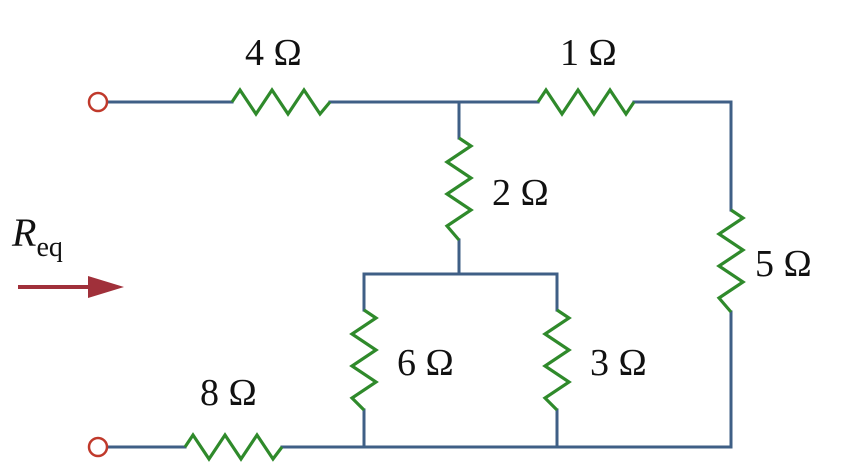 This screenshot has width=846, height=472. What do you see at coordinates (731, 261) in the screenshot?
I see `resistor-5-ohm` at bounding box center [731, 261].